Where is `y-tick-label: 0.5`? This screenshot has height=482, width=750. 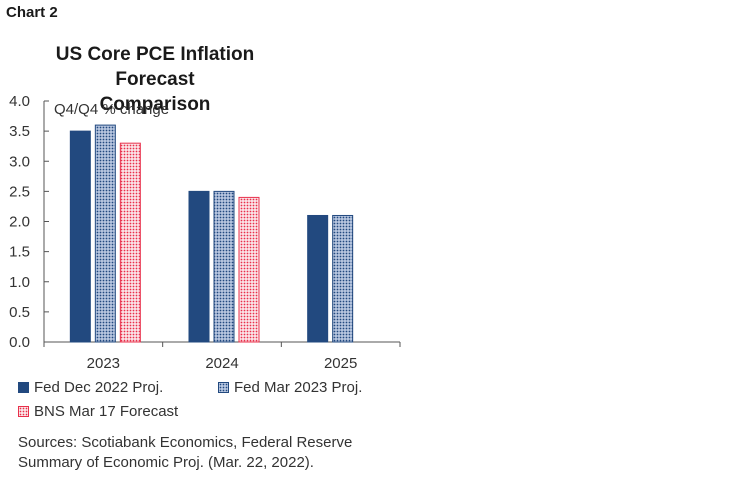 y-tick-label: 0.5 is located at coordinates (19, 312).